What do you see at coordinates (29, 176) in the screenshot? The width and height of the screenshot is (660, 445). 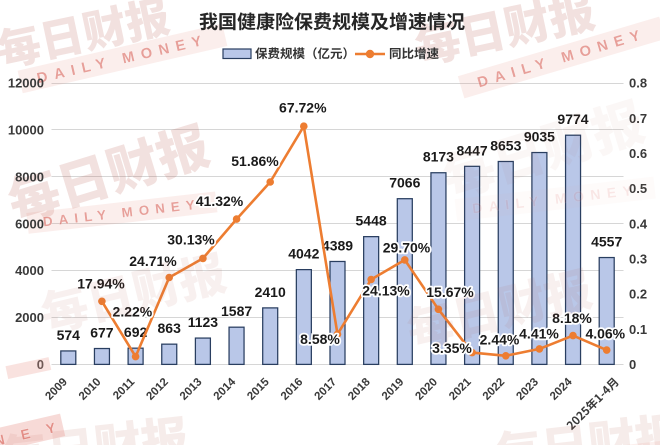 I see `svg-text: 8000` at bounding box center [29, 176].